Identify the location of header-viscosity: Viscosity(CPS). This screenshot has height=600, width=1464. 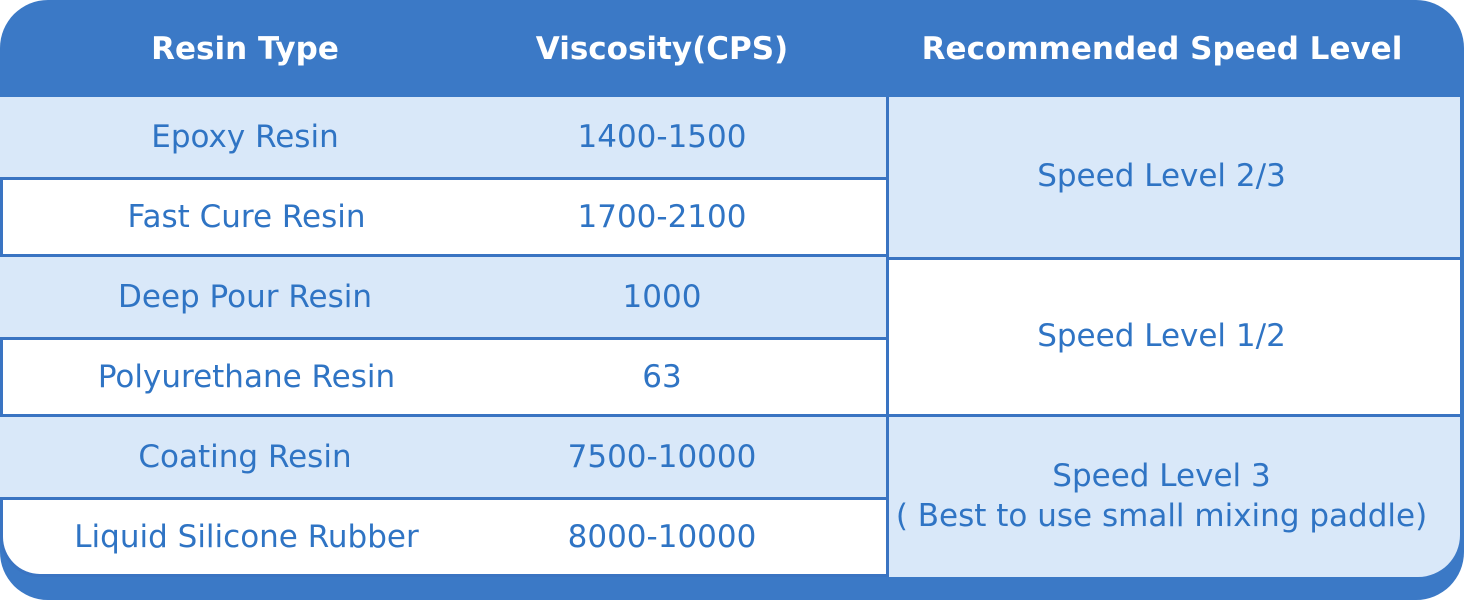
(662, 48).